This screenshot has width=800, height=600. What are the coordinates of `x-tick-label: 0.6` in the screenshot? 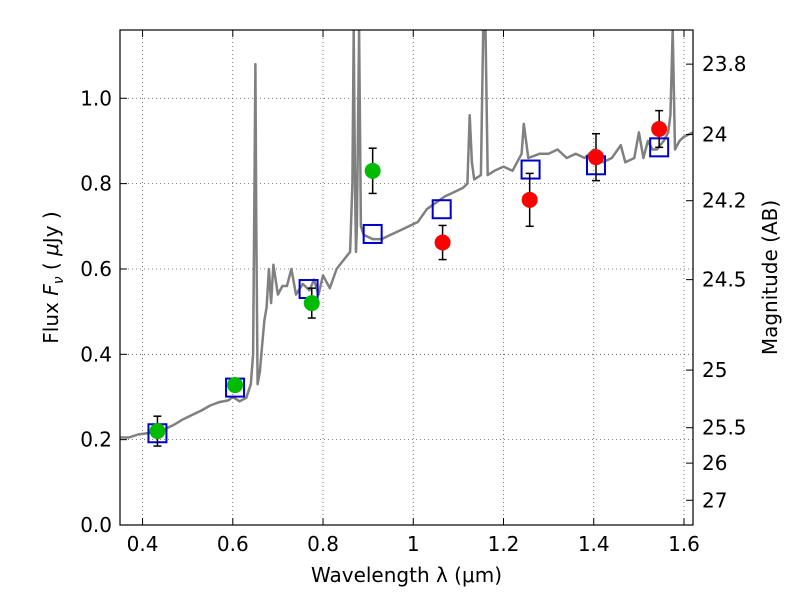 It's located at (233, 544).